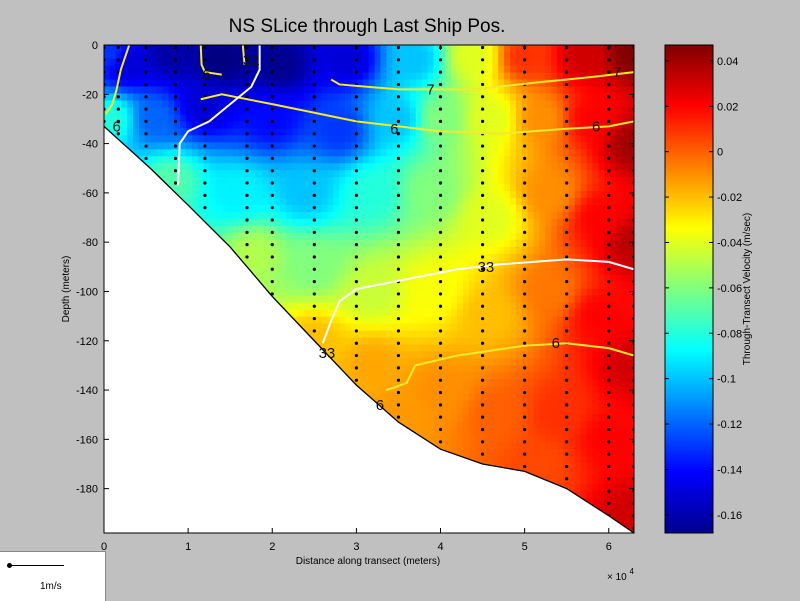 Image resolution: width=800 pixels, height=601 pixels. I want to click on chart-title: NS SLice through Last Ship Pos., so click(367, 26).